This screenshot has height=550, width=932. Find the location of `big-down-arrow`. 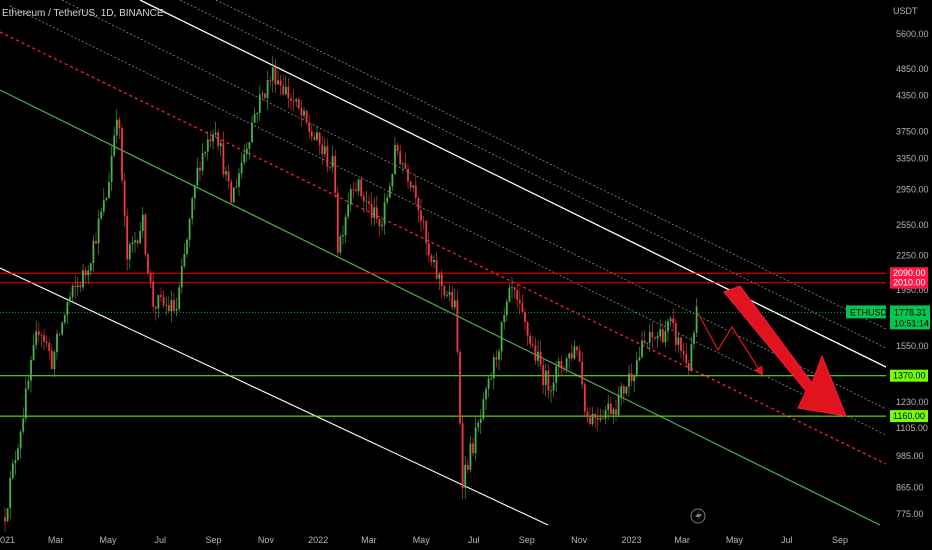

big-down-arrow is located at coordinates (785, 351).